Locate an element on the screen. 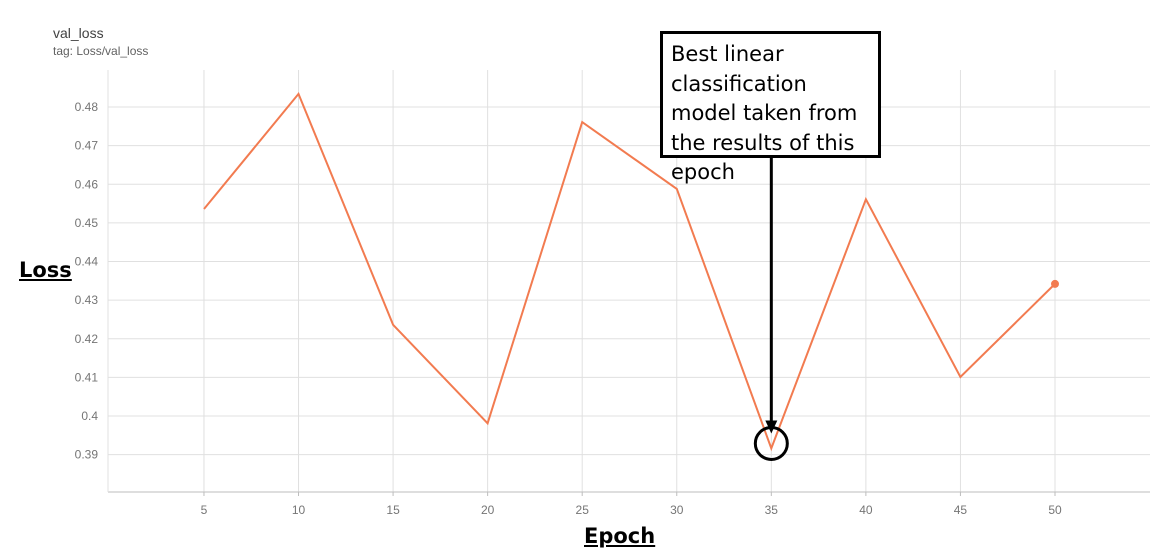 Image resolution: width=1163 pixels, height=558 pixels. x-axis-label: Epoch is located at coordinates (620, 536).